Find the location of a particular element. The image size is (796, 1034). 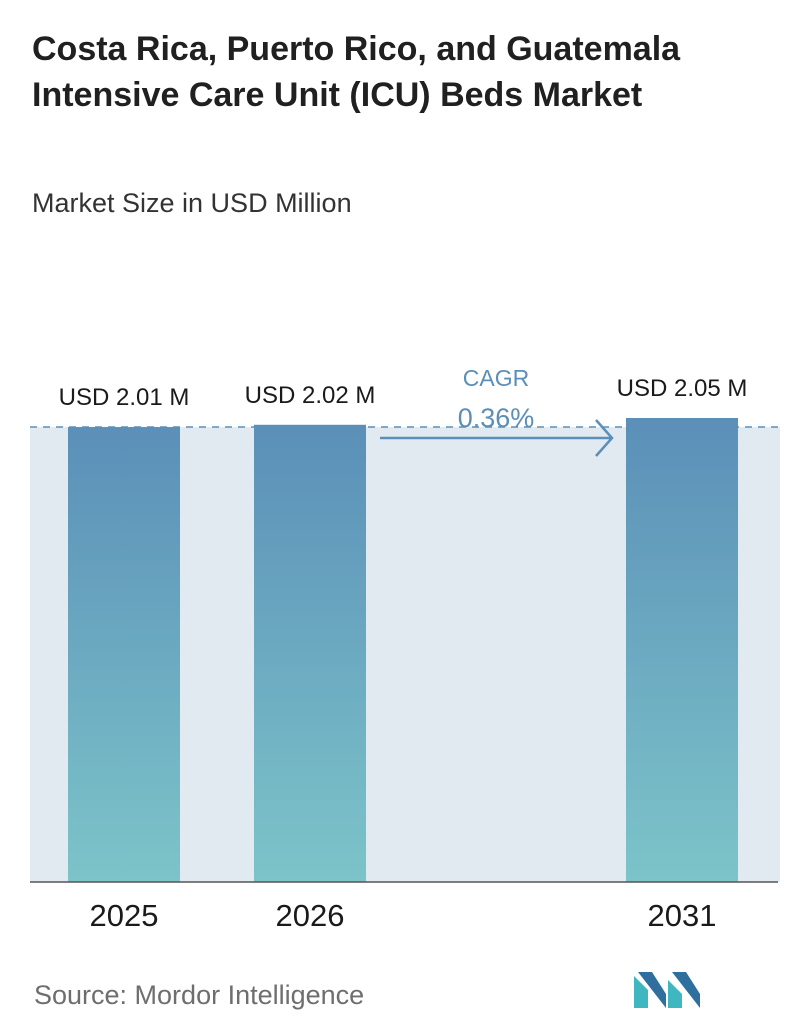

tick-label-2031: 2031 is located at coordinates (682, 915).